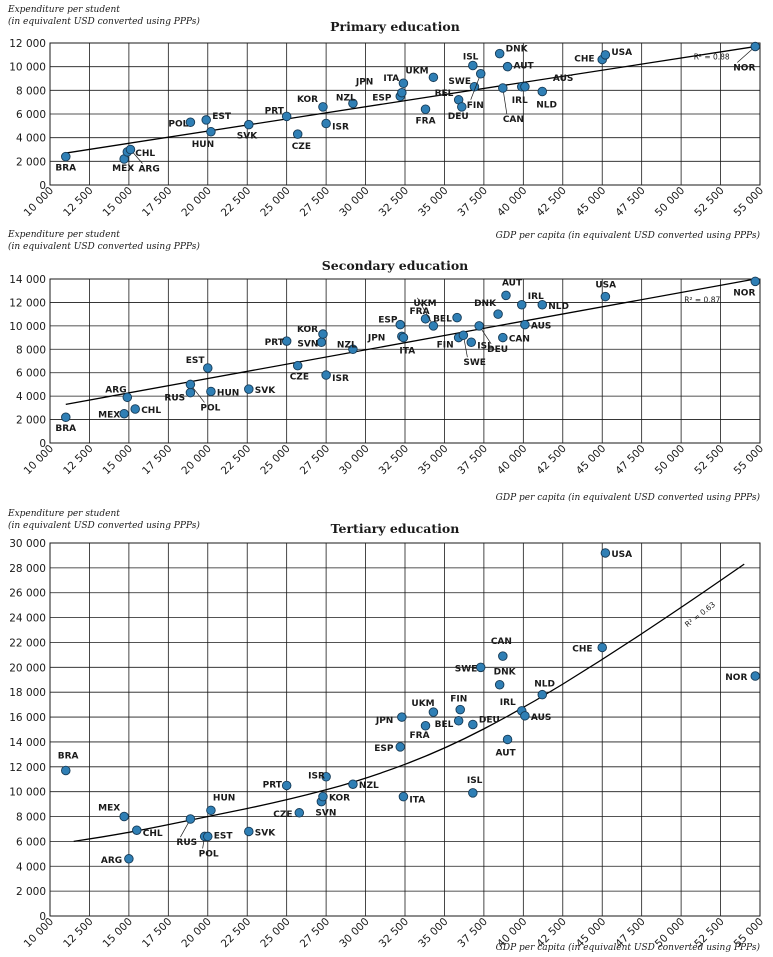 This screenshot has width=773, height=957. I want to click on y-tick-label: 20 000, so click(27, 668).